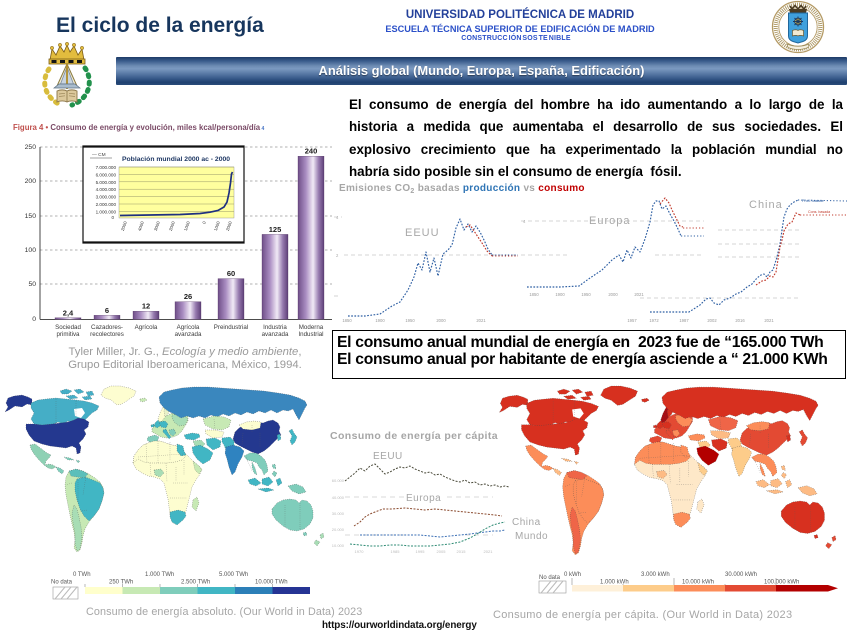 This screenshot has width=848, height=636. I want to click on svg-text: 40.000, so click(338, 497).